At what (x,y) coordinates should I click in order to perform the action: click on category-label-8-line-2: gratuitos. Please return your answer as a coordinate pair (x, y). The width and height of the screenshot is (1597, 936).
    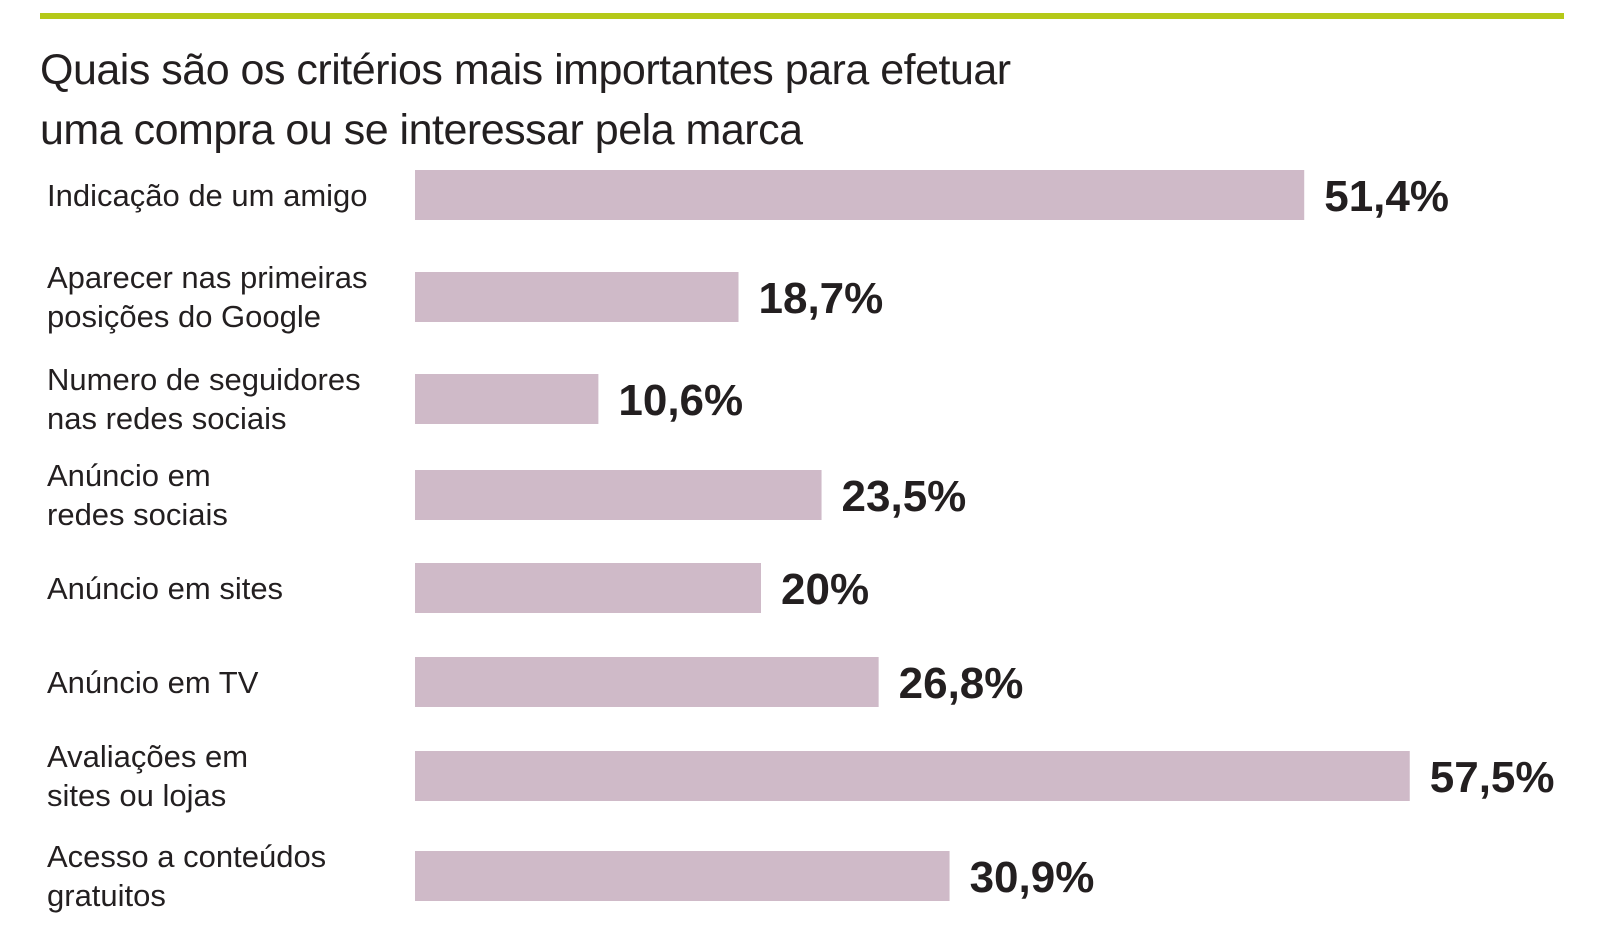
    Looking at the image, I should click on (106, 895).